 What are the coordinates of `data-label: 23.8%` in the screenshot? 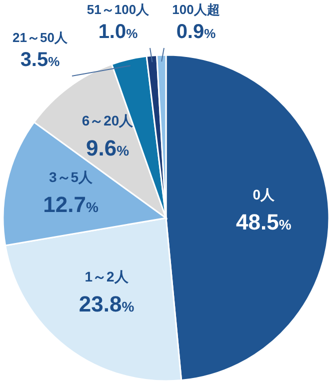 It's located at (106, 304).